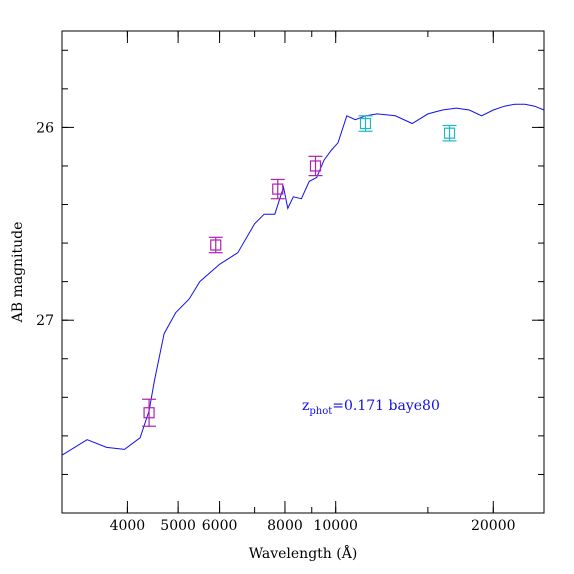 This screenshot has height=574, width=574. Describe the element at coordinates (220, 526) in the screenshot. I see `x-tick-label: 6000` at that location.